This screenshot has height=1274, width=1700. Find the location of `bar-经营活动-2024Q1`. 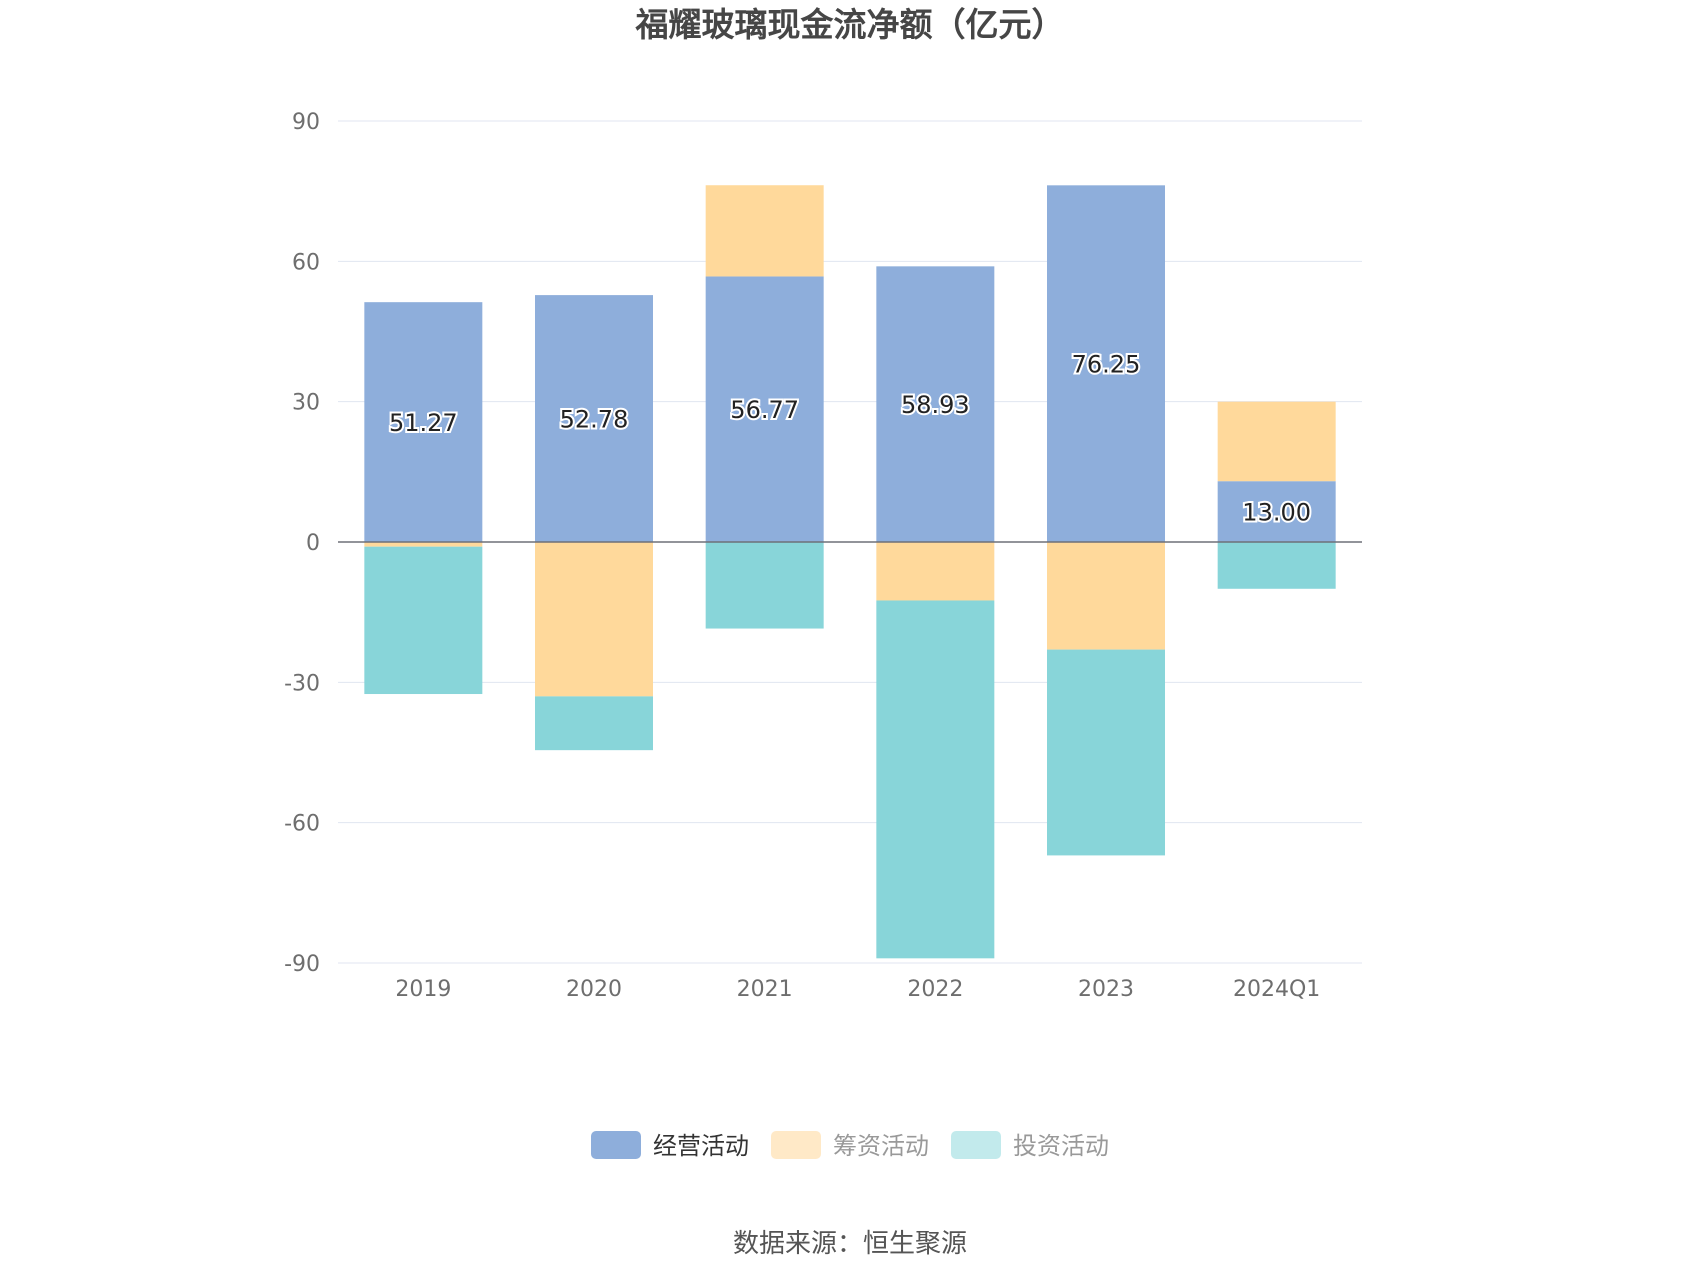

bar-经营活动-2024Q1 is located at coordinates (1276, 511).